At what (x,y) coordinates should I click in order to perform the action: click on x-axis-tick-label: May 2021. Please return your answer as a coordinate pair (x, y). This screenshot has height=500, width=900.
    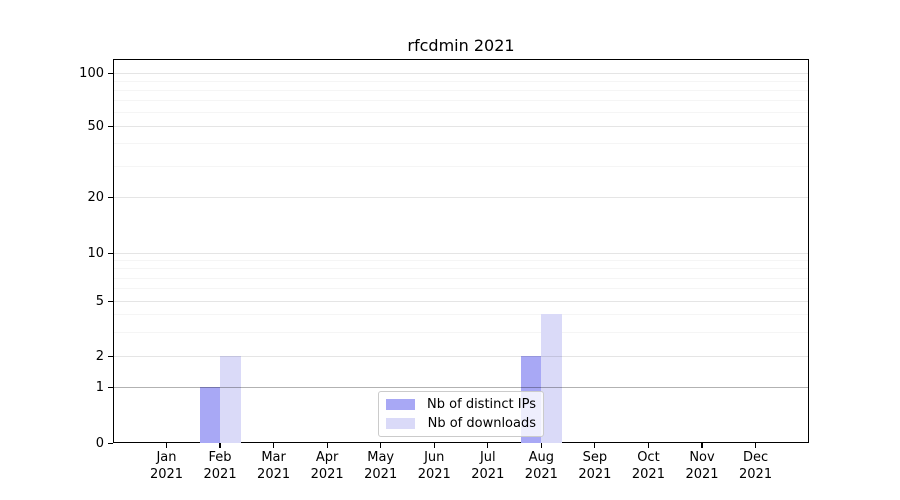
    Looking at the image, I should click on (381, 466).